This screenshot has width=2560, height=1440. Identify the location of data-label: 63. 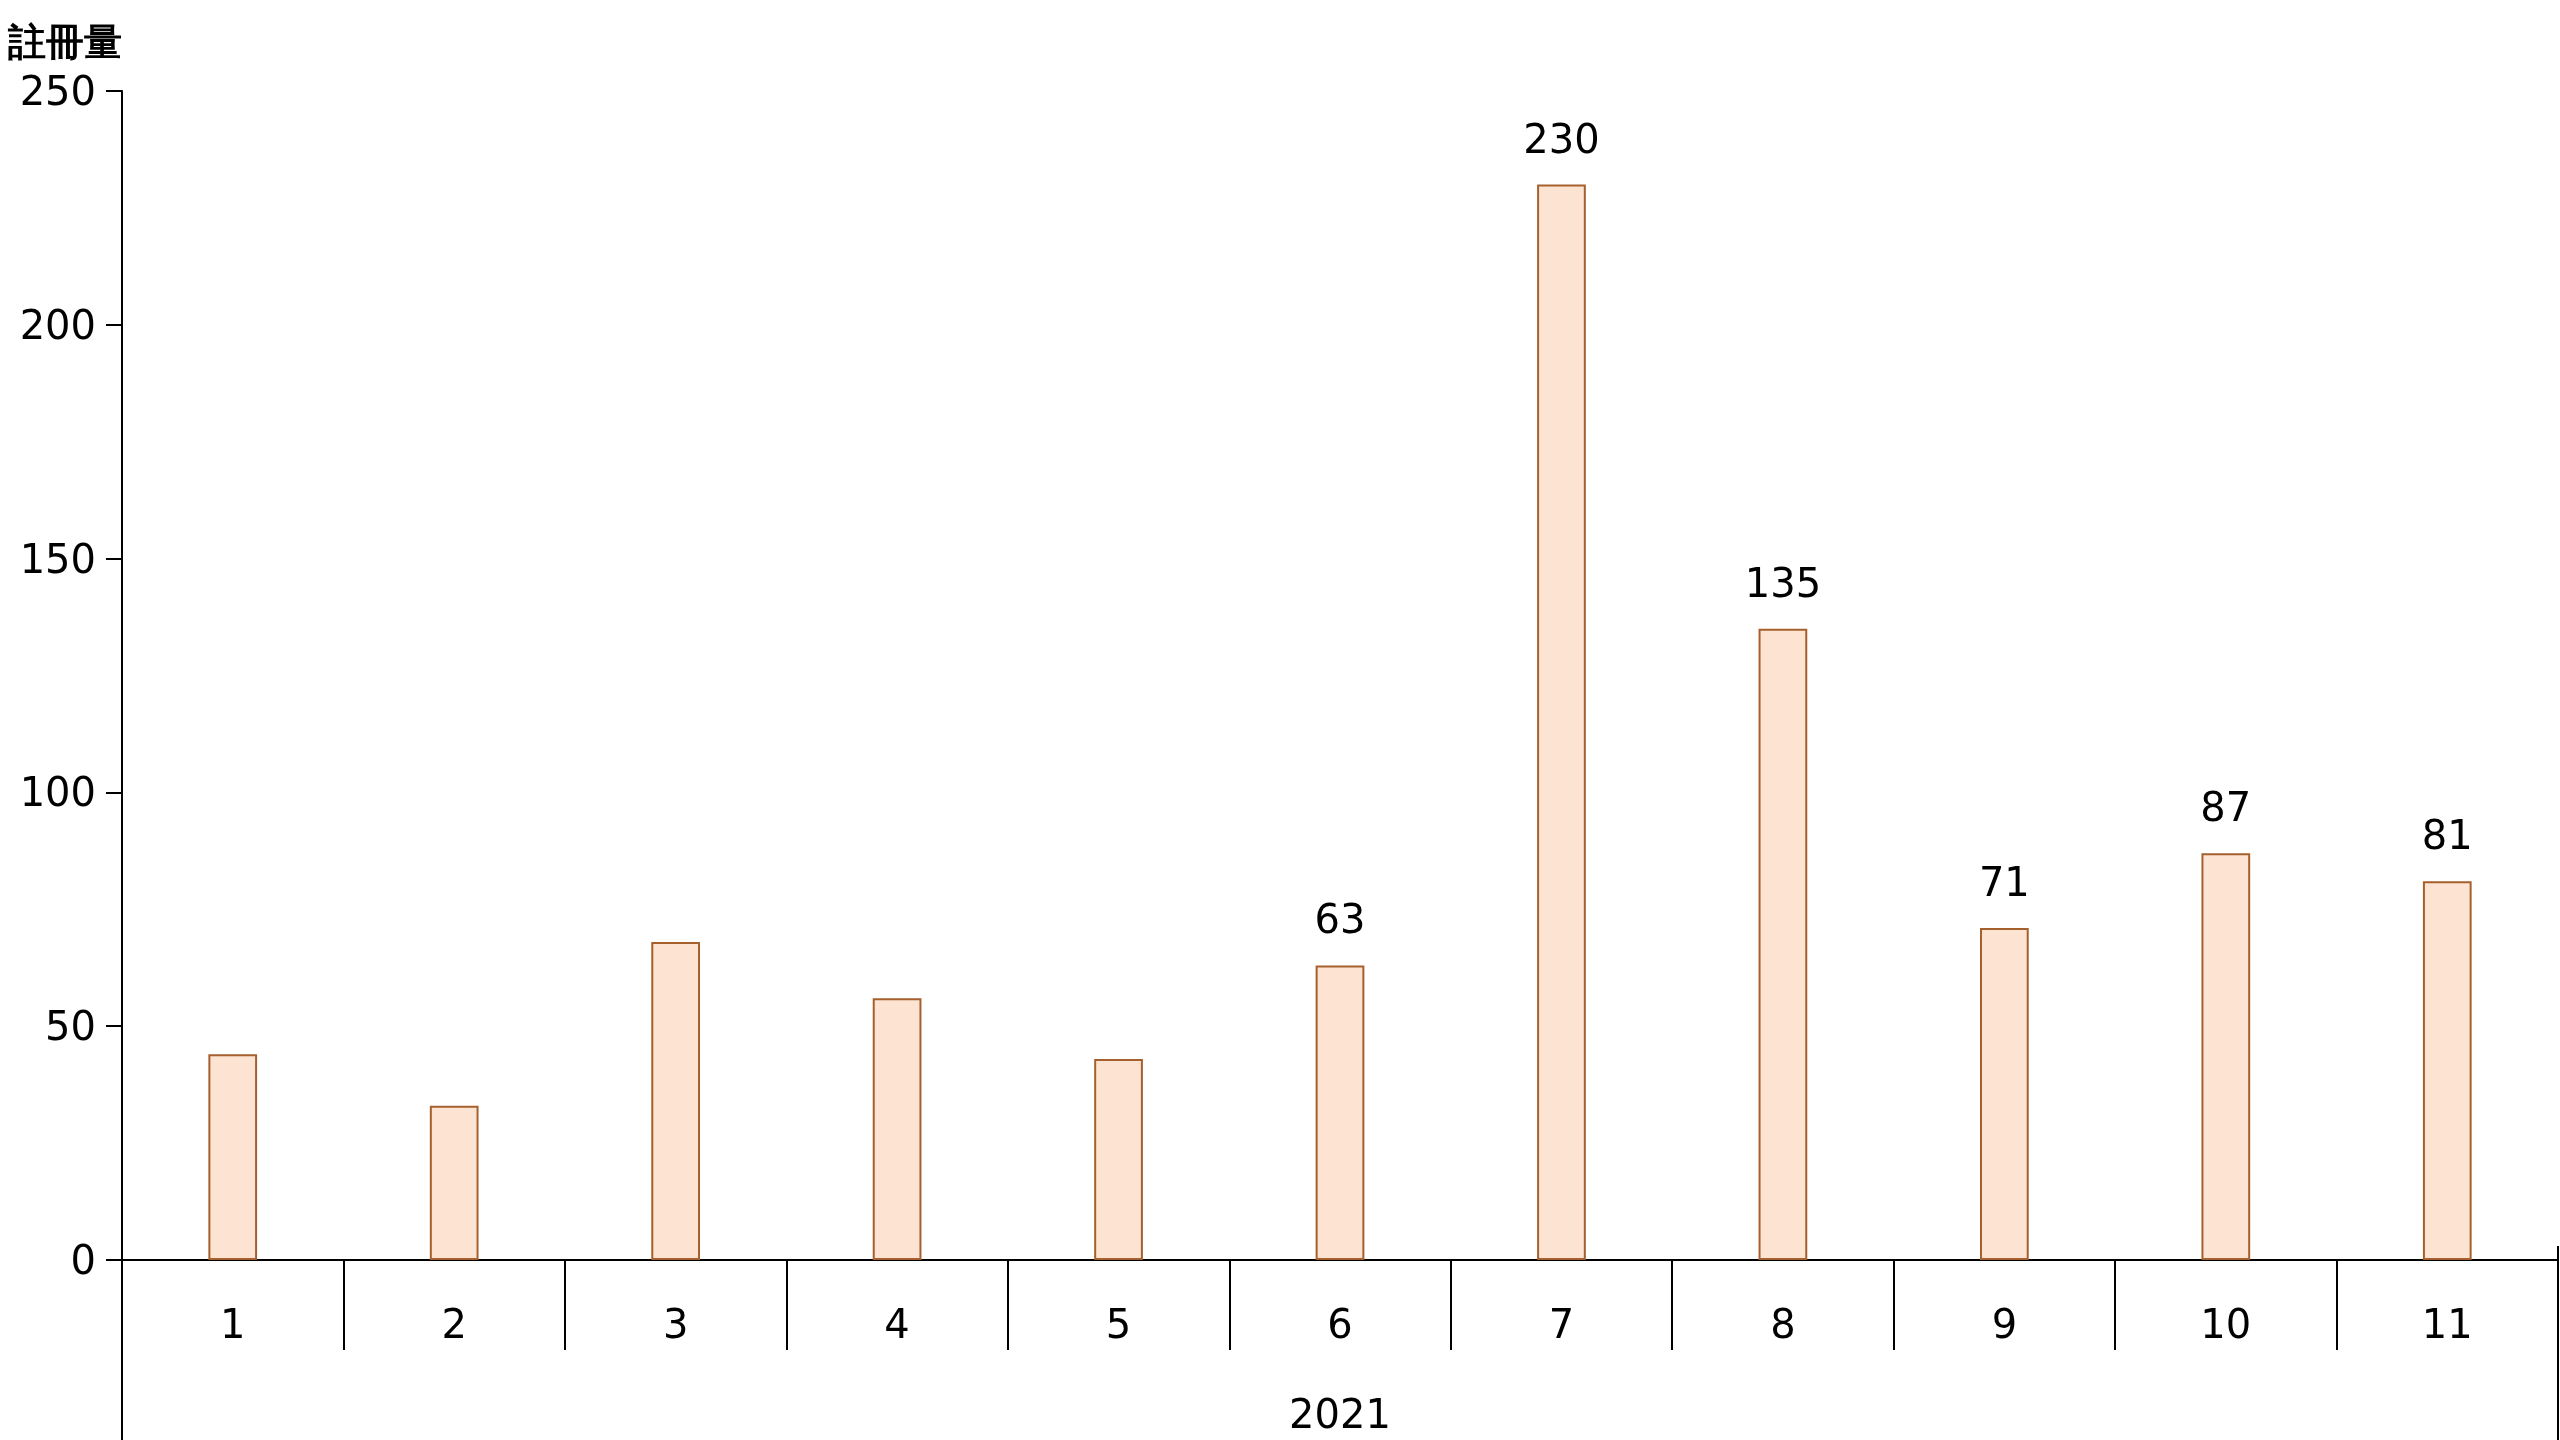
(1340, 919).